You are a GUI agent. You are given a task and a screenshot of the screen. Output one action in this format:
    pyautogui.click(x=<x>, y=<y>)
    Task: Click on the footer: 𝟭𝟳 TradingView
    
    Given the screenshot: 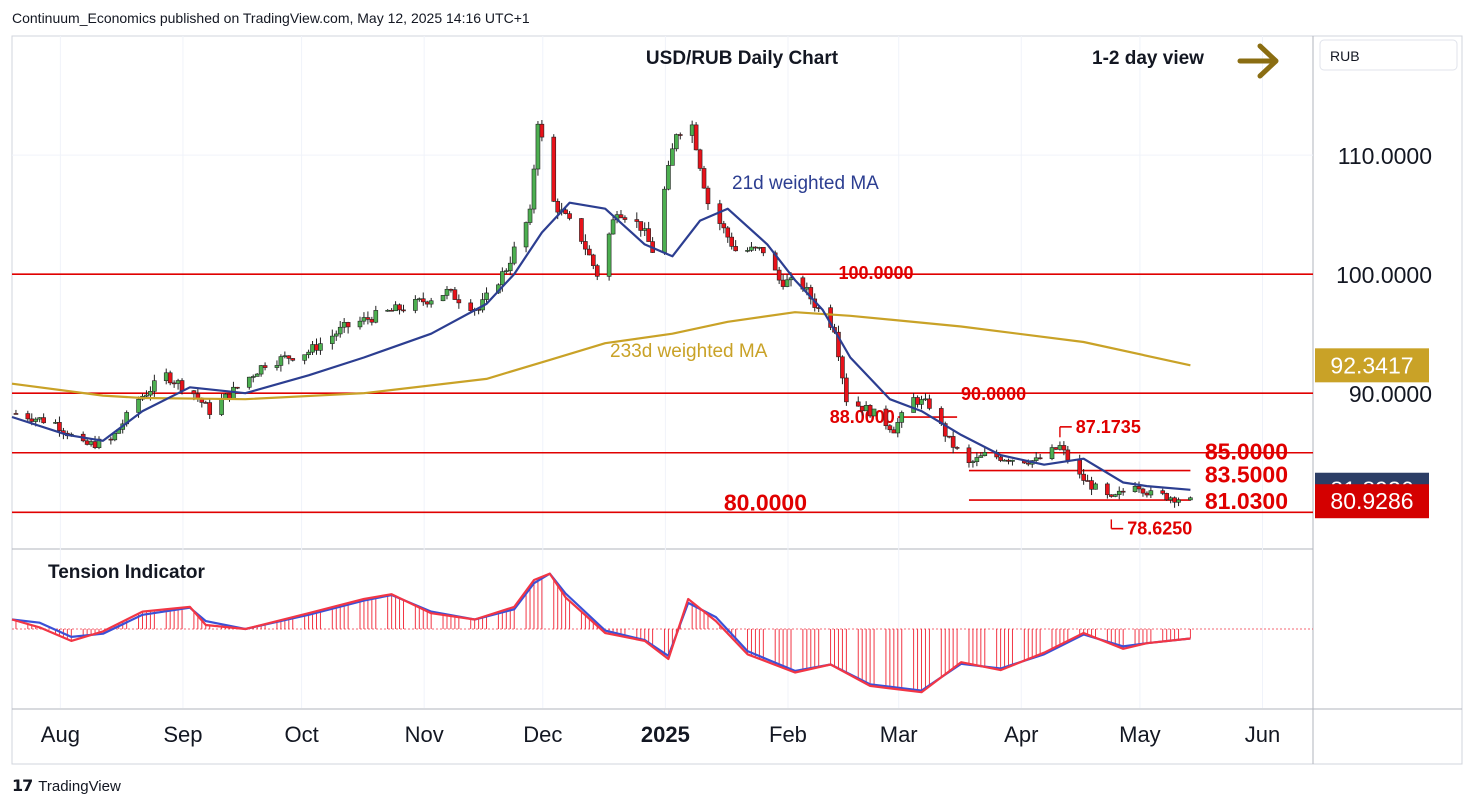 What is the action you would take?
    pyautogui.click(x=66, y=786)
    